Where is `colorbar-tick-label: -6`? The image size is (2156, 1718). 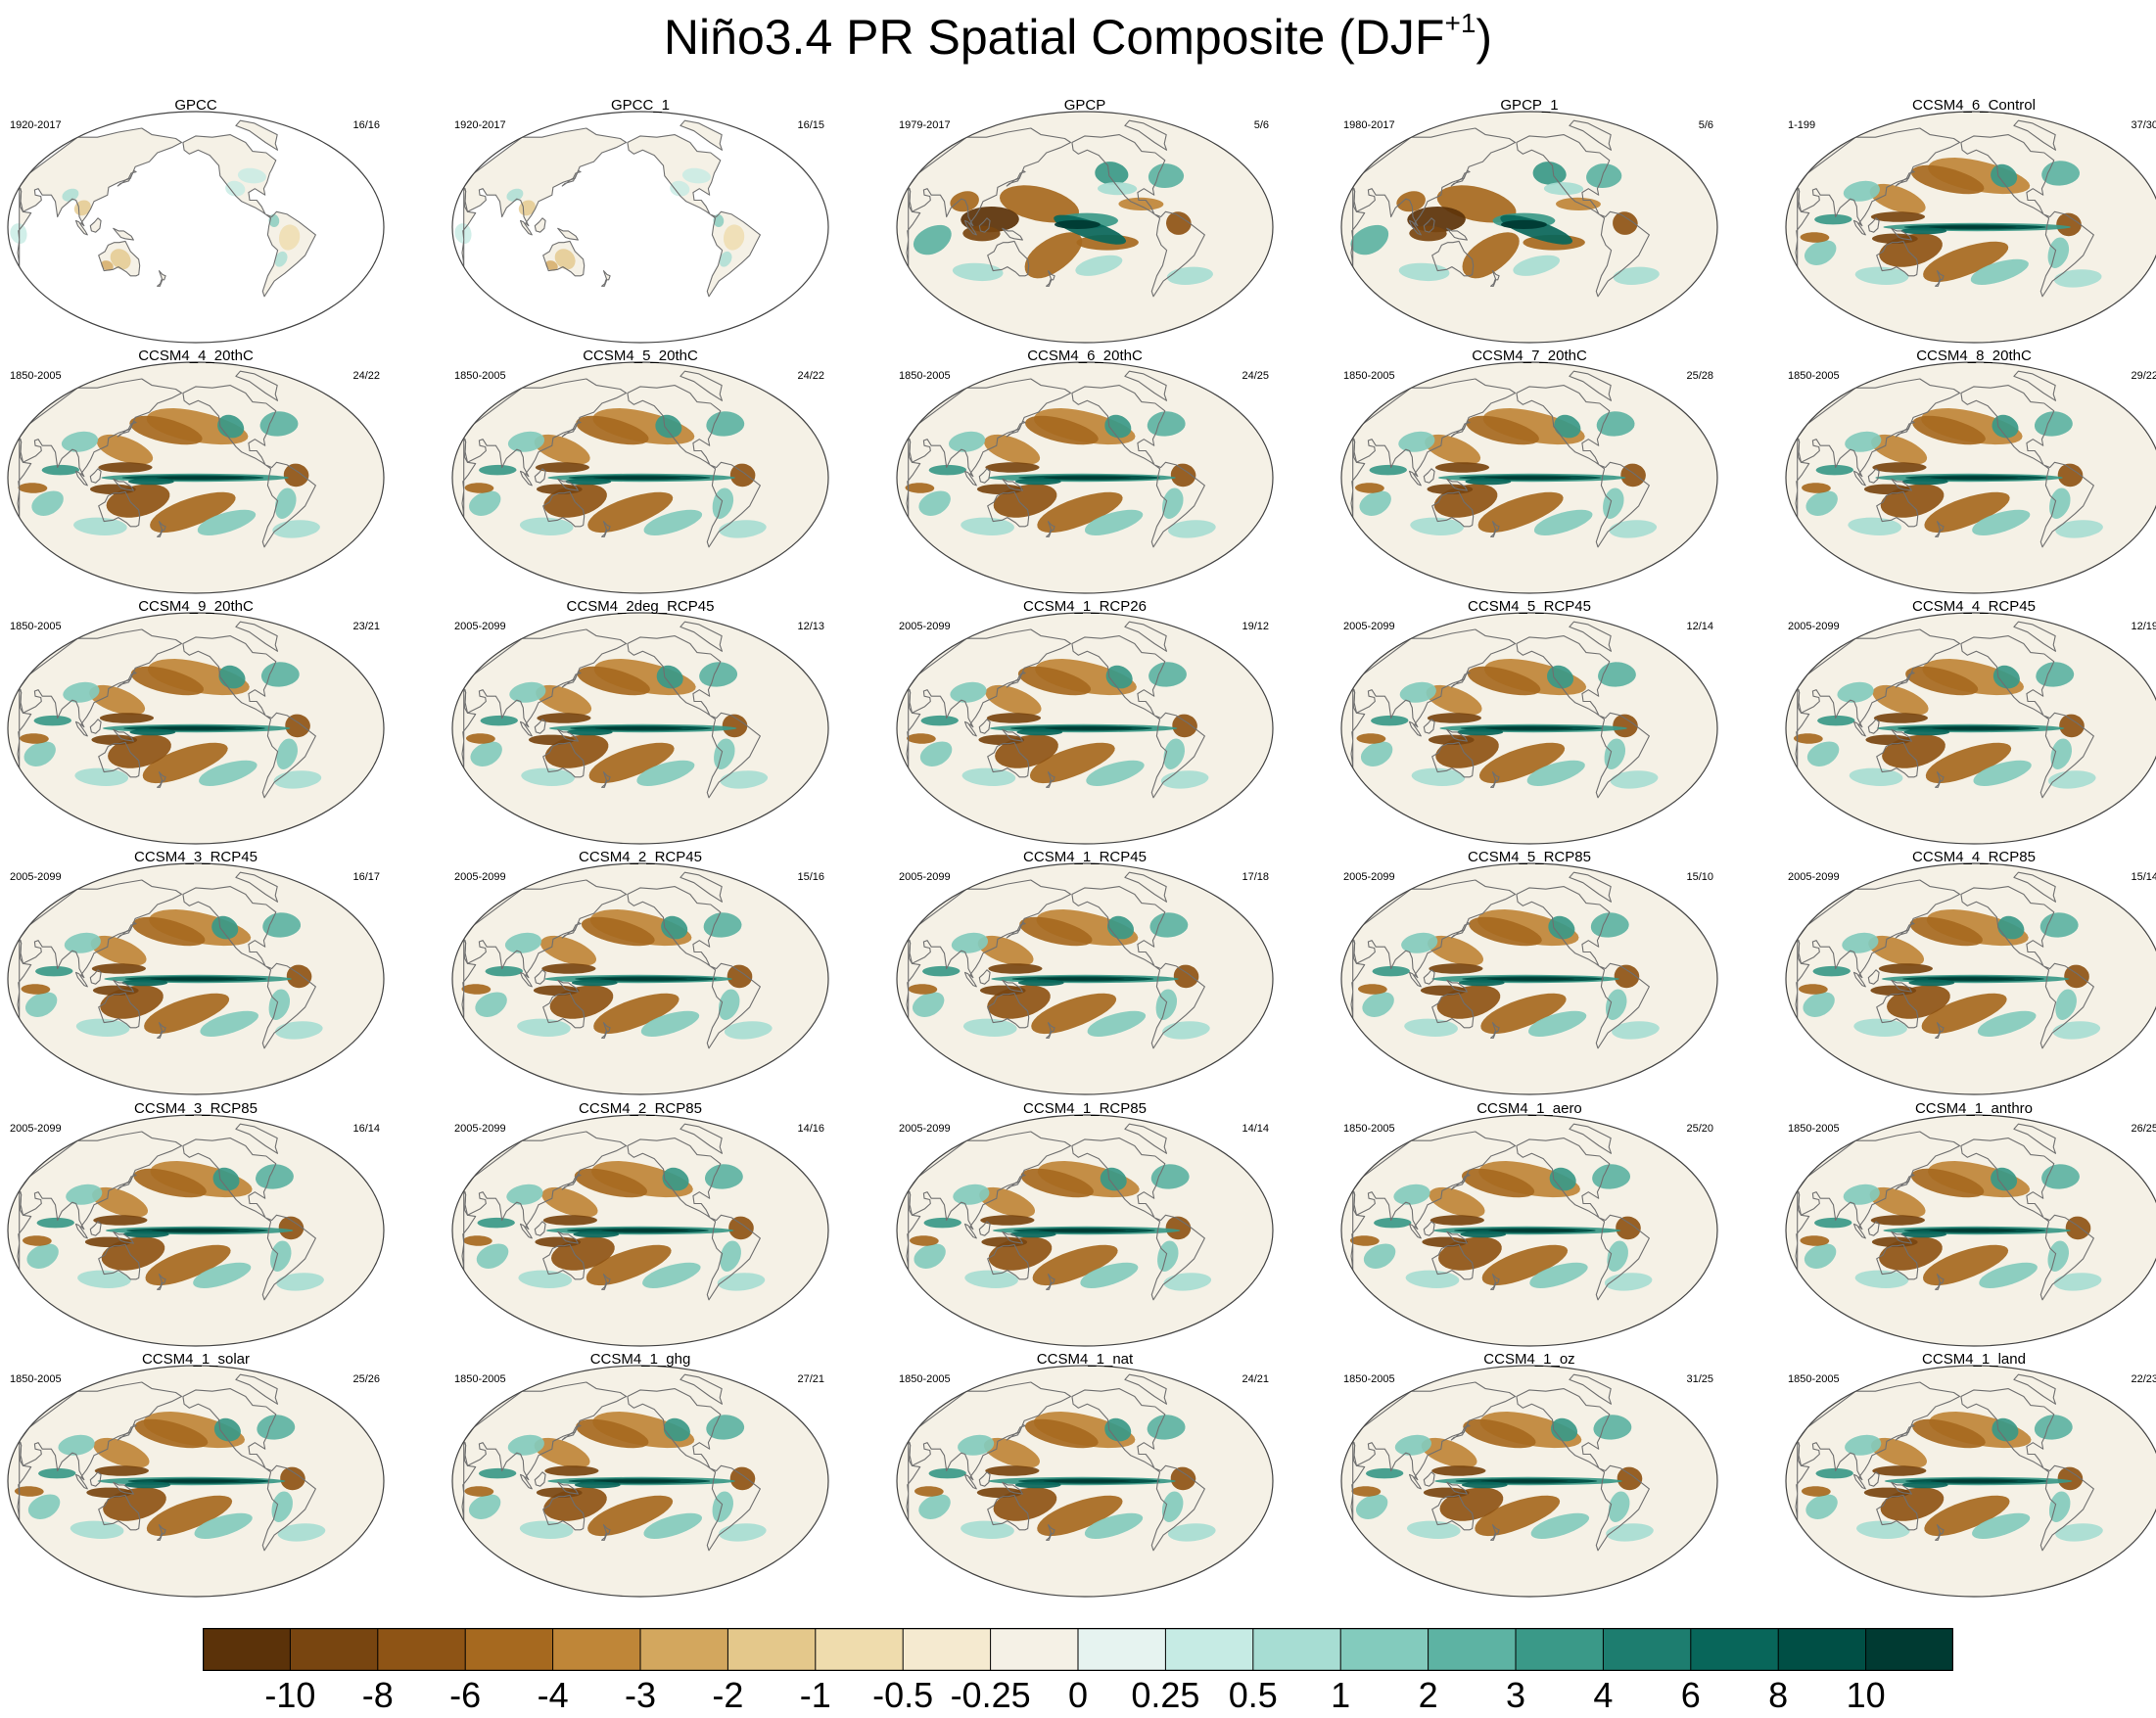
colorbar-tick-label: -6 is located at coordinates (466, 1695).